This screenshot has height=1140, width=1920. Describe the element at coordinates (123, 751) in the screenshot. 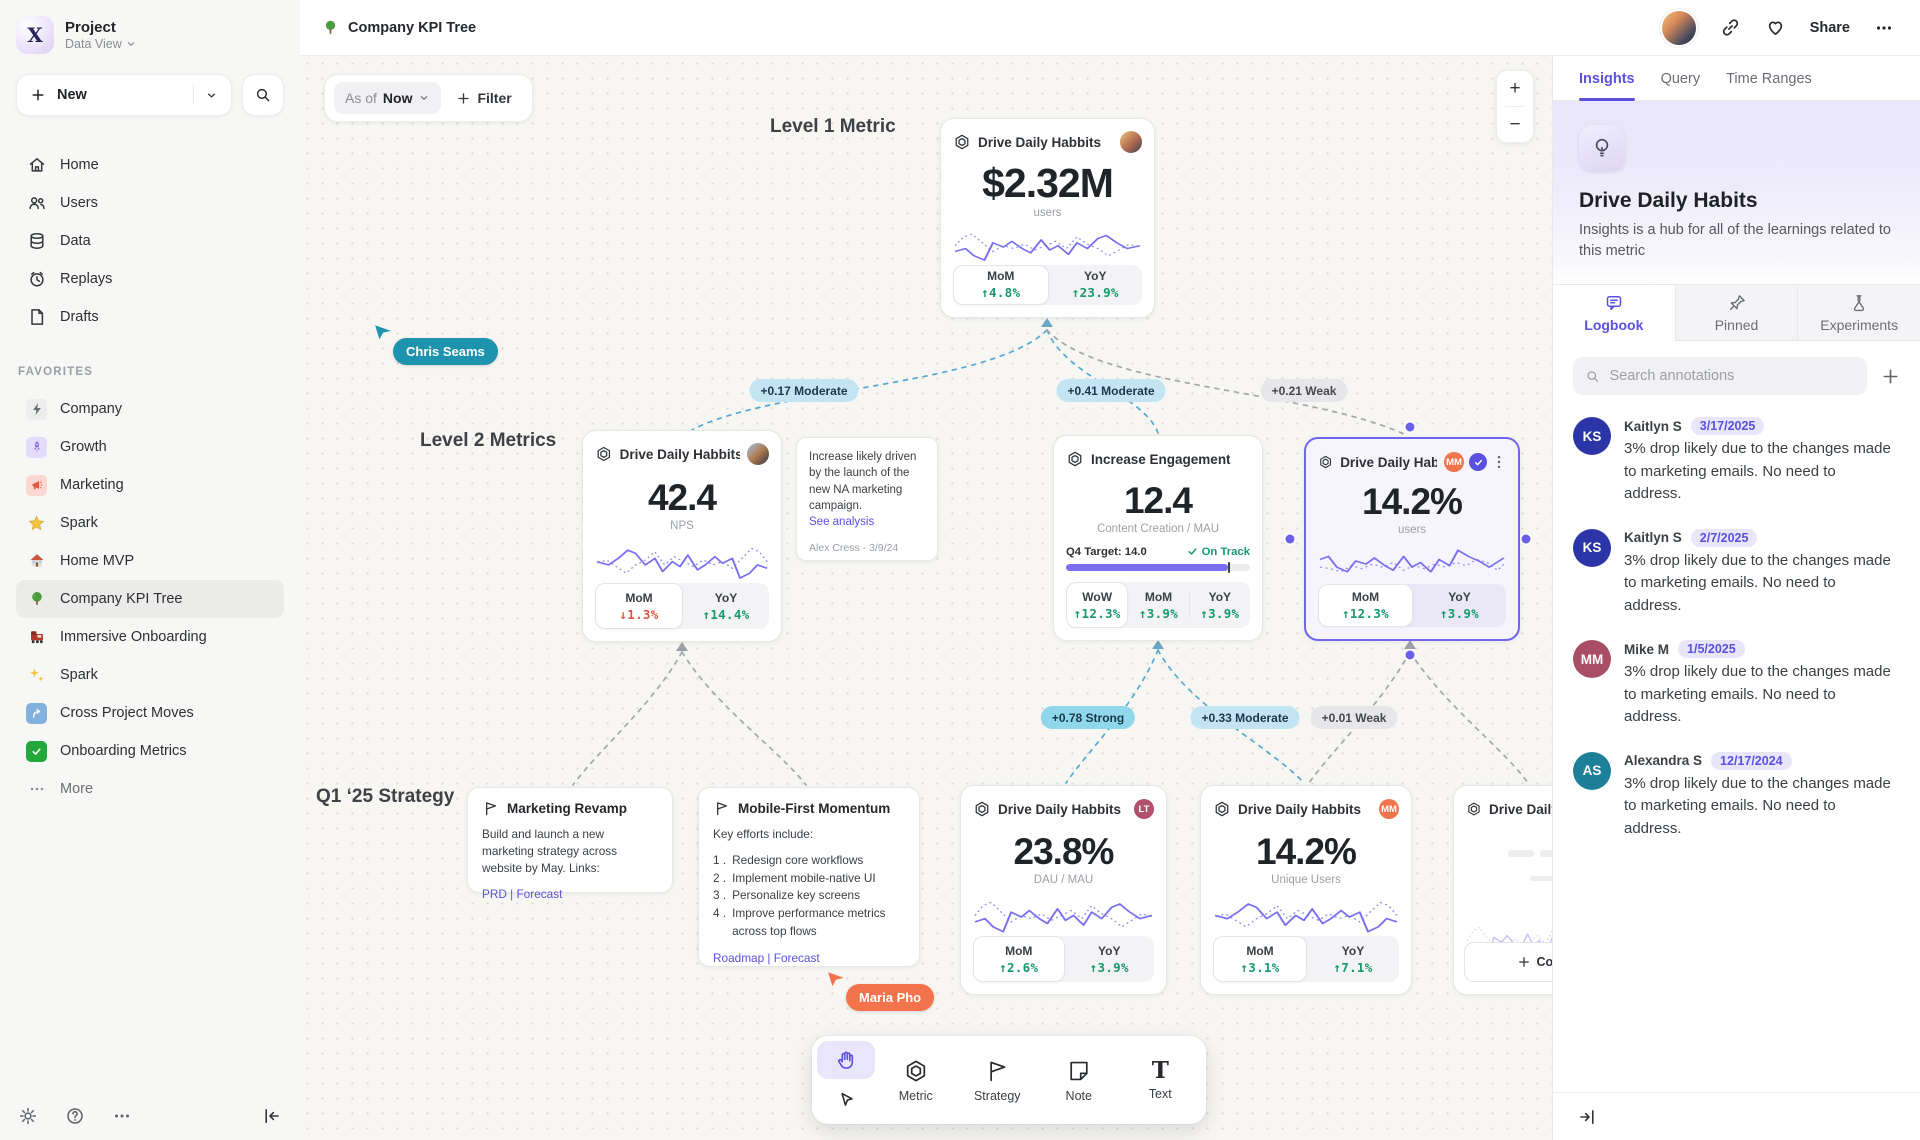

I see `sidebar-item-label: Onboarding Metrics` at that location.